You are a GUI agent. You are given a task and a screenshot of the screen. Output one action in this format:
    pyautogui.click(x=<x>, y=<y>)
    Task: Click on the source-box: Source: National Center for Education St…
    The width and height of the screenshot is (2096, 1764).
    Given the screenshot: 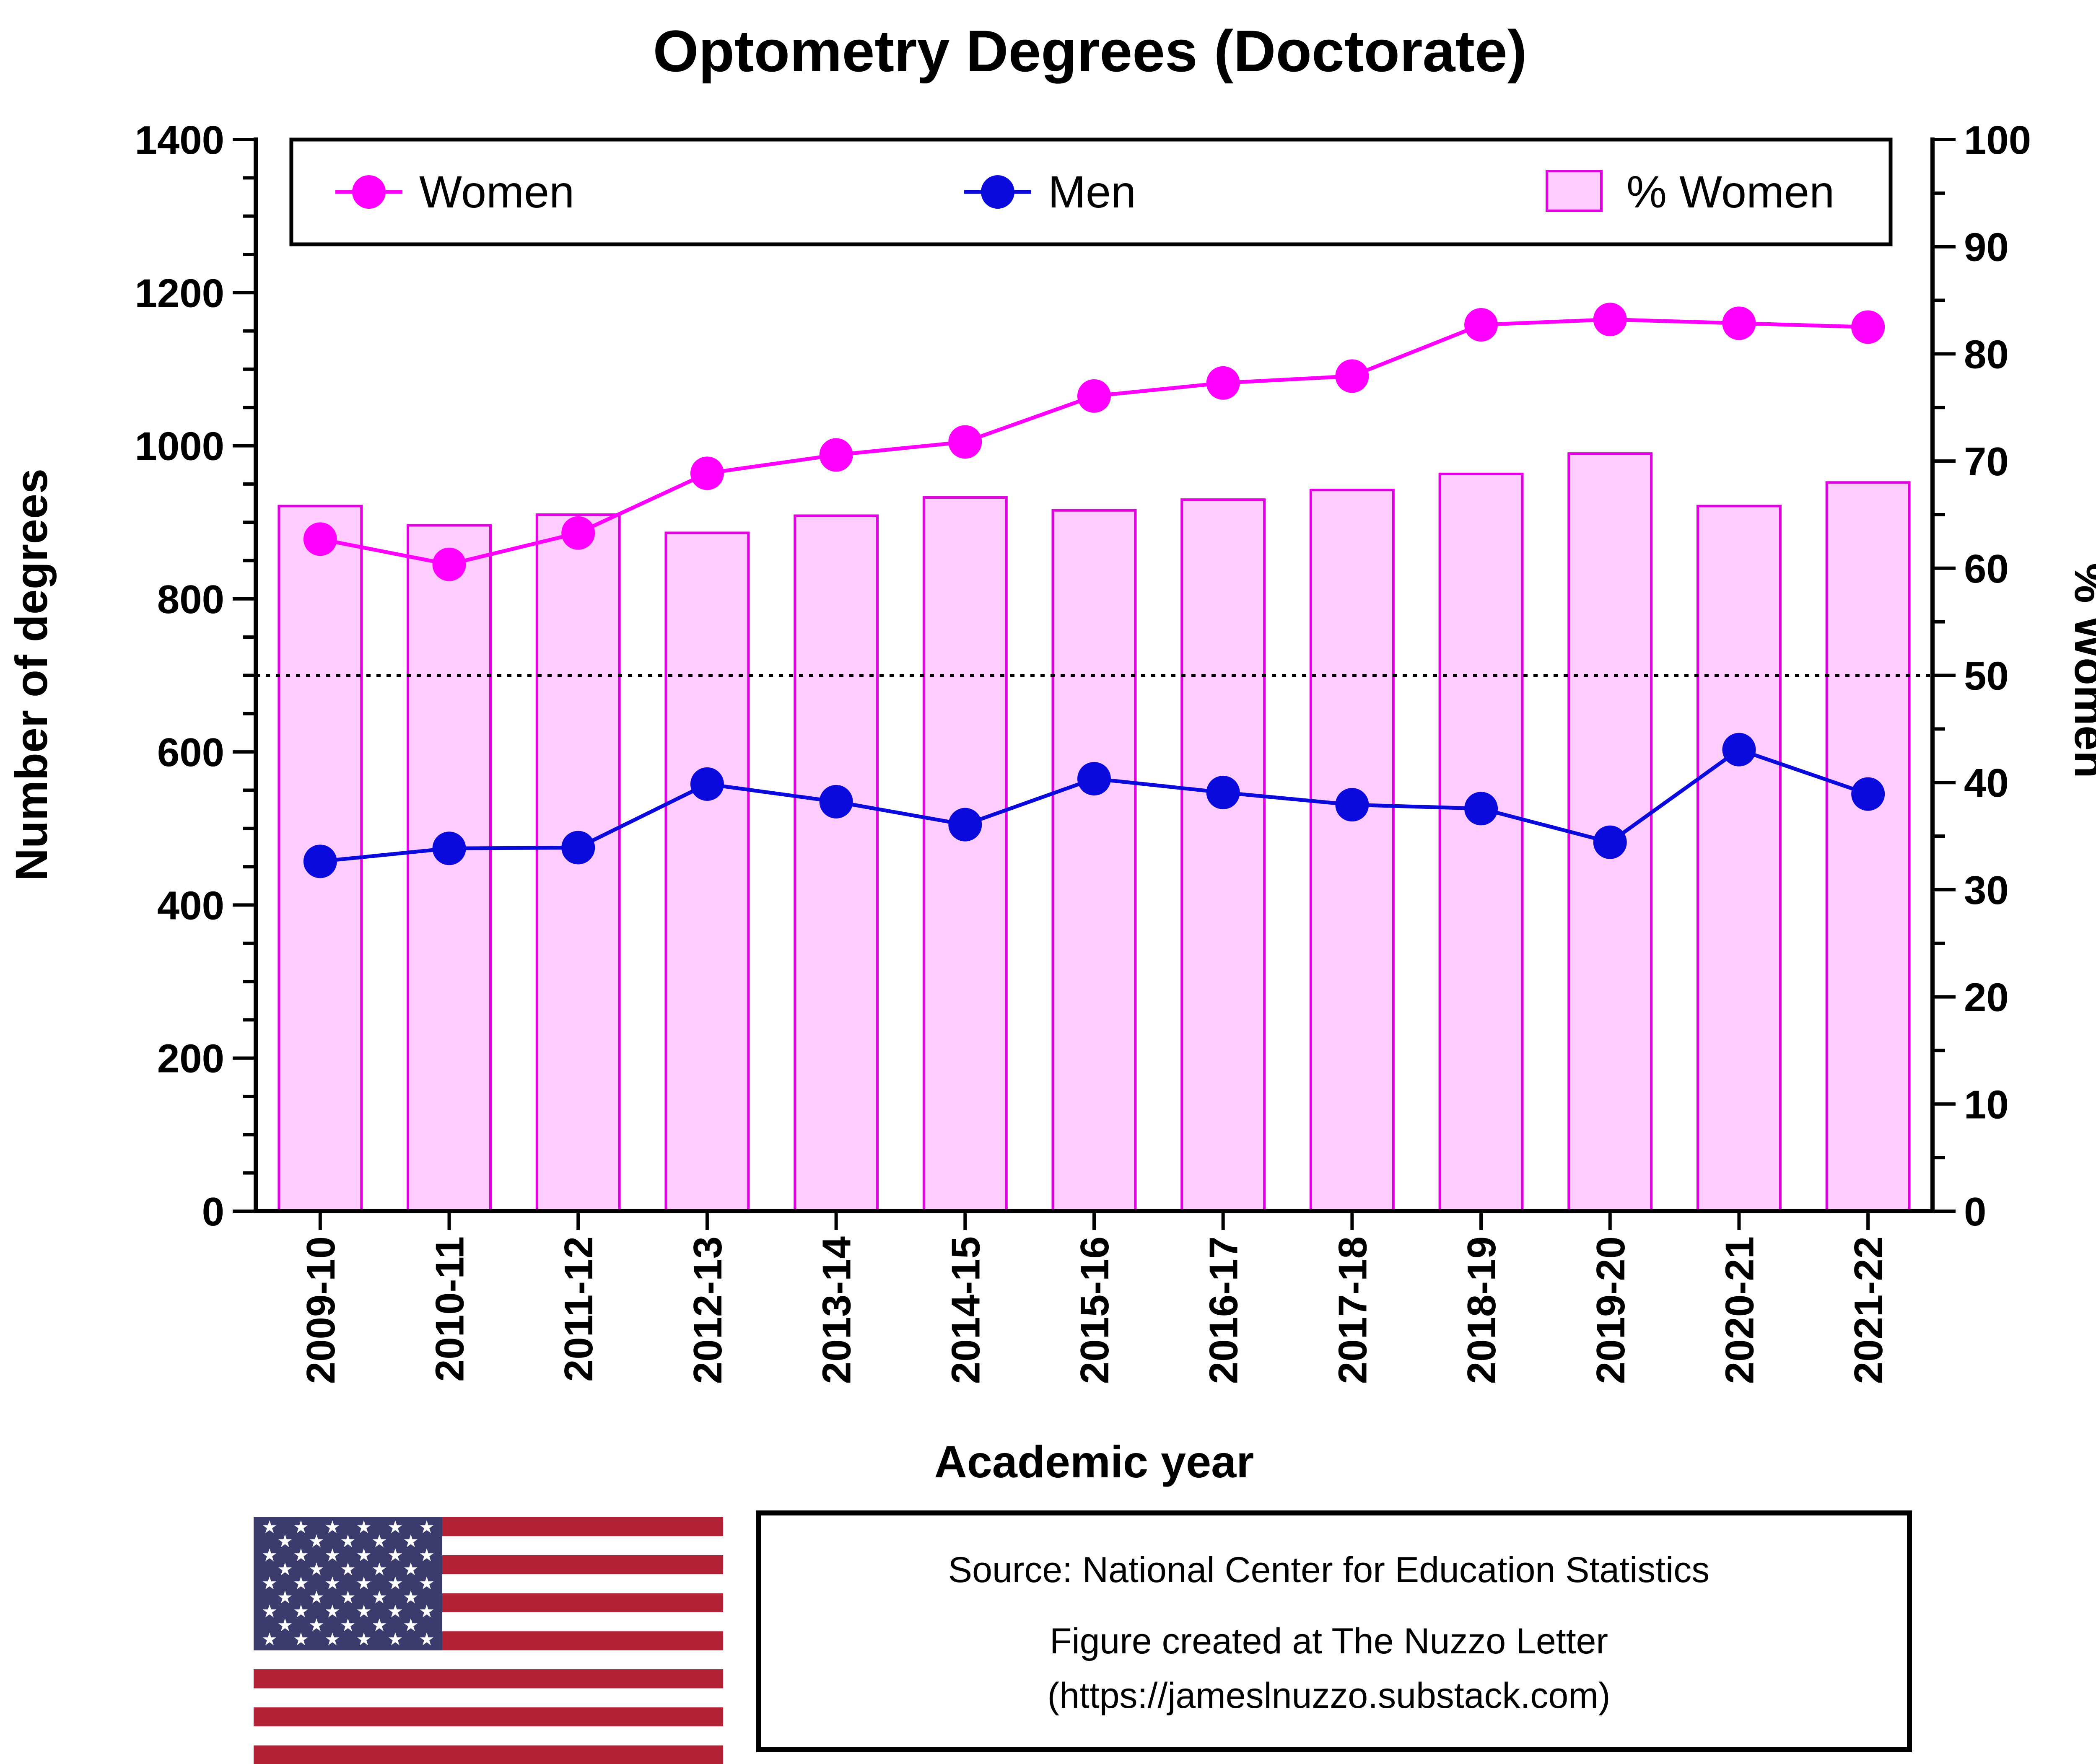 What is the action you would take?
    pyautogui.click(x=1334, y=1631)
    